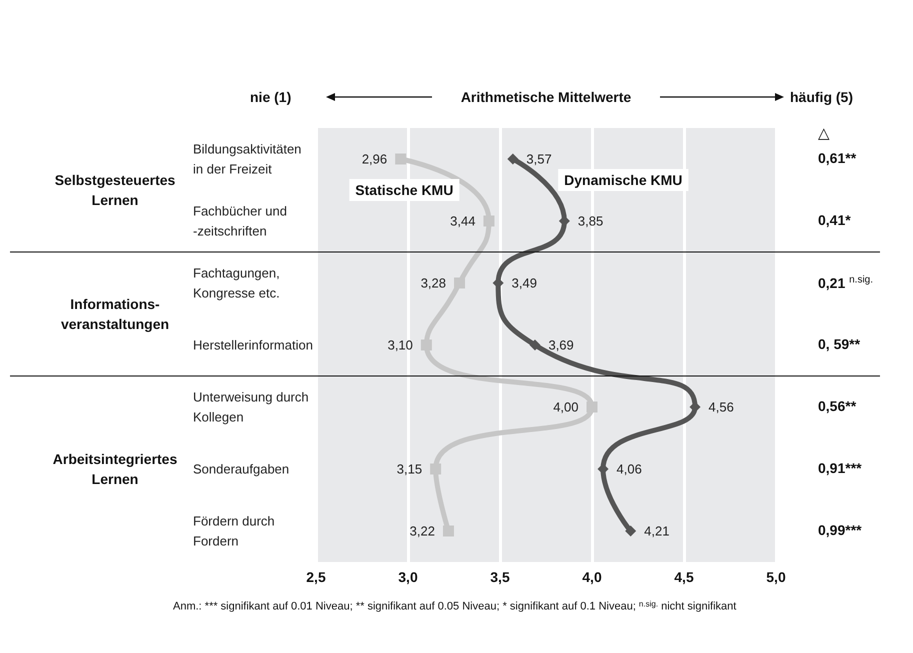 Image resolution: width=913 pixels, height=653 pixels. What do you see at coordinates (115, 190) in the screenshot?
I see `text: Selbstgesteuertes Lernen` at bounding box center [115, 190].